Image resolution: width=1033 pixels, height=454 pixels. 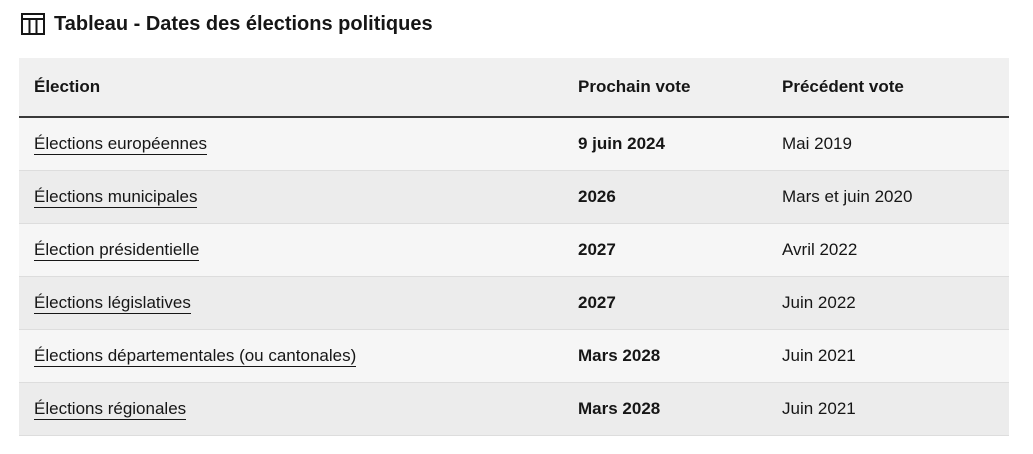 I want to click on previous-vote-cell: Mars et juin 2020, so click(x=888, y=197).